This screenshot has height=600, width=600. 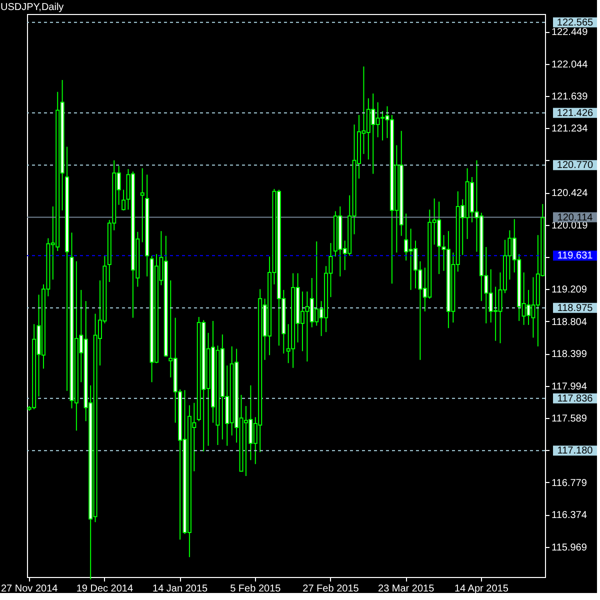 I want to click on ref-line-label: 120.770, so click(x=575, y=166).